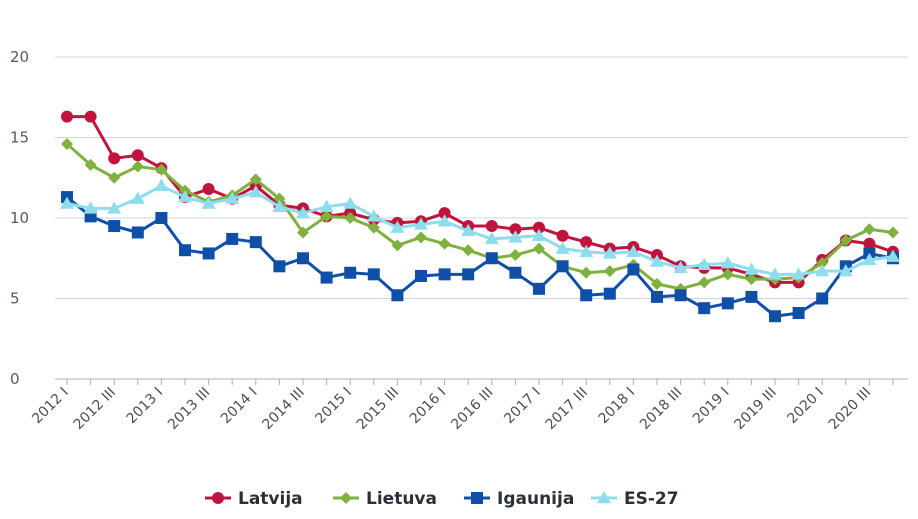 This screenshot has height=519, width=918. I want to click on legend-label: Igaunija, so click(535, 499).